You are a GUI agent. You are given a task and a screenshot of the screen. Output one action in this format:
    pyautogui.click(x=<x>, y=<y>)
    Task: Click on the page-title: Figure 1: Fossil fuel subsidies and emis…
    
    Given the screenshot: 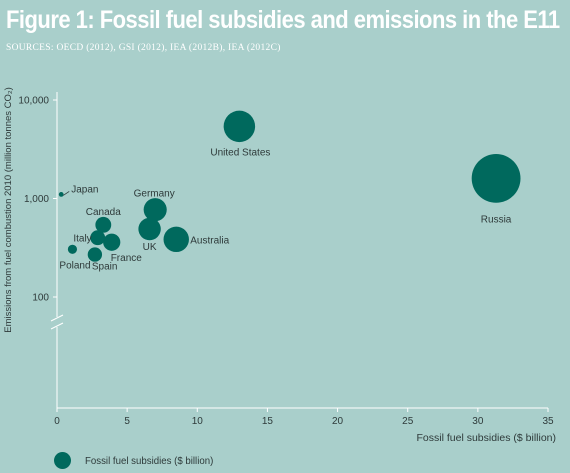 What is the action you would take?
    pyautogui.click(x=283, y=20)
    